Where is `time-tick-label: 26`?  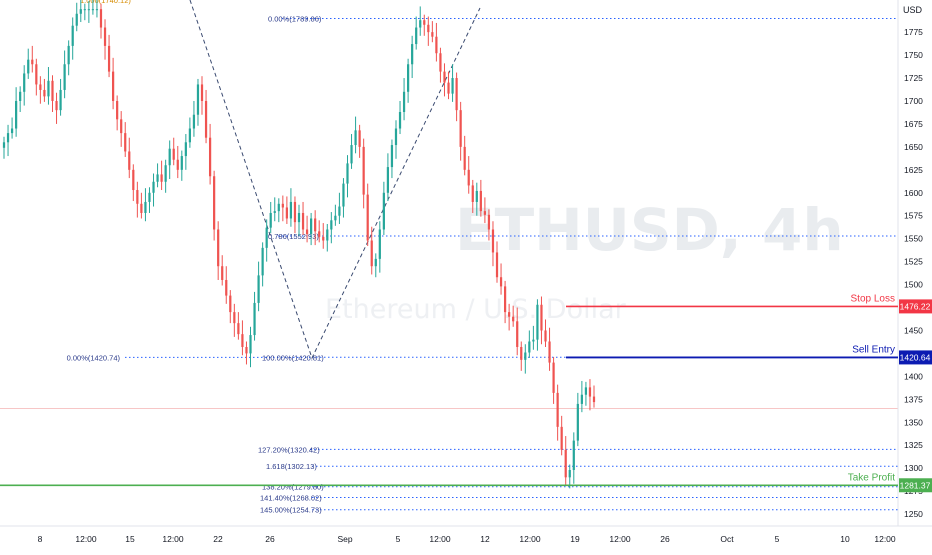
time-tick-label: 26 is located at coordinates (665, 539).